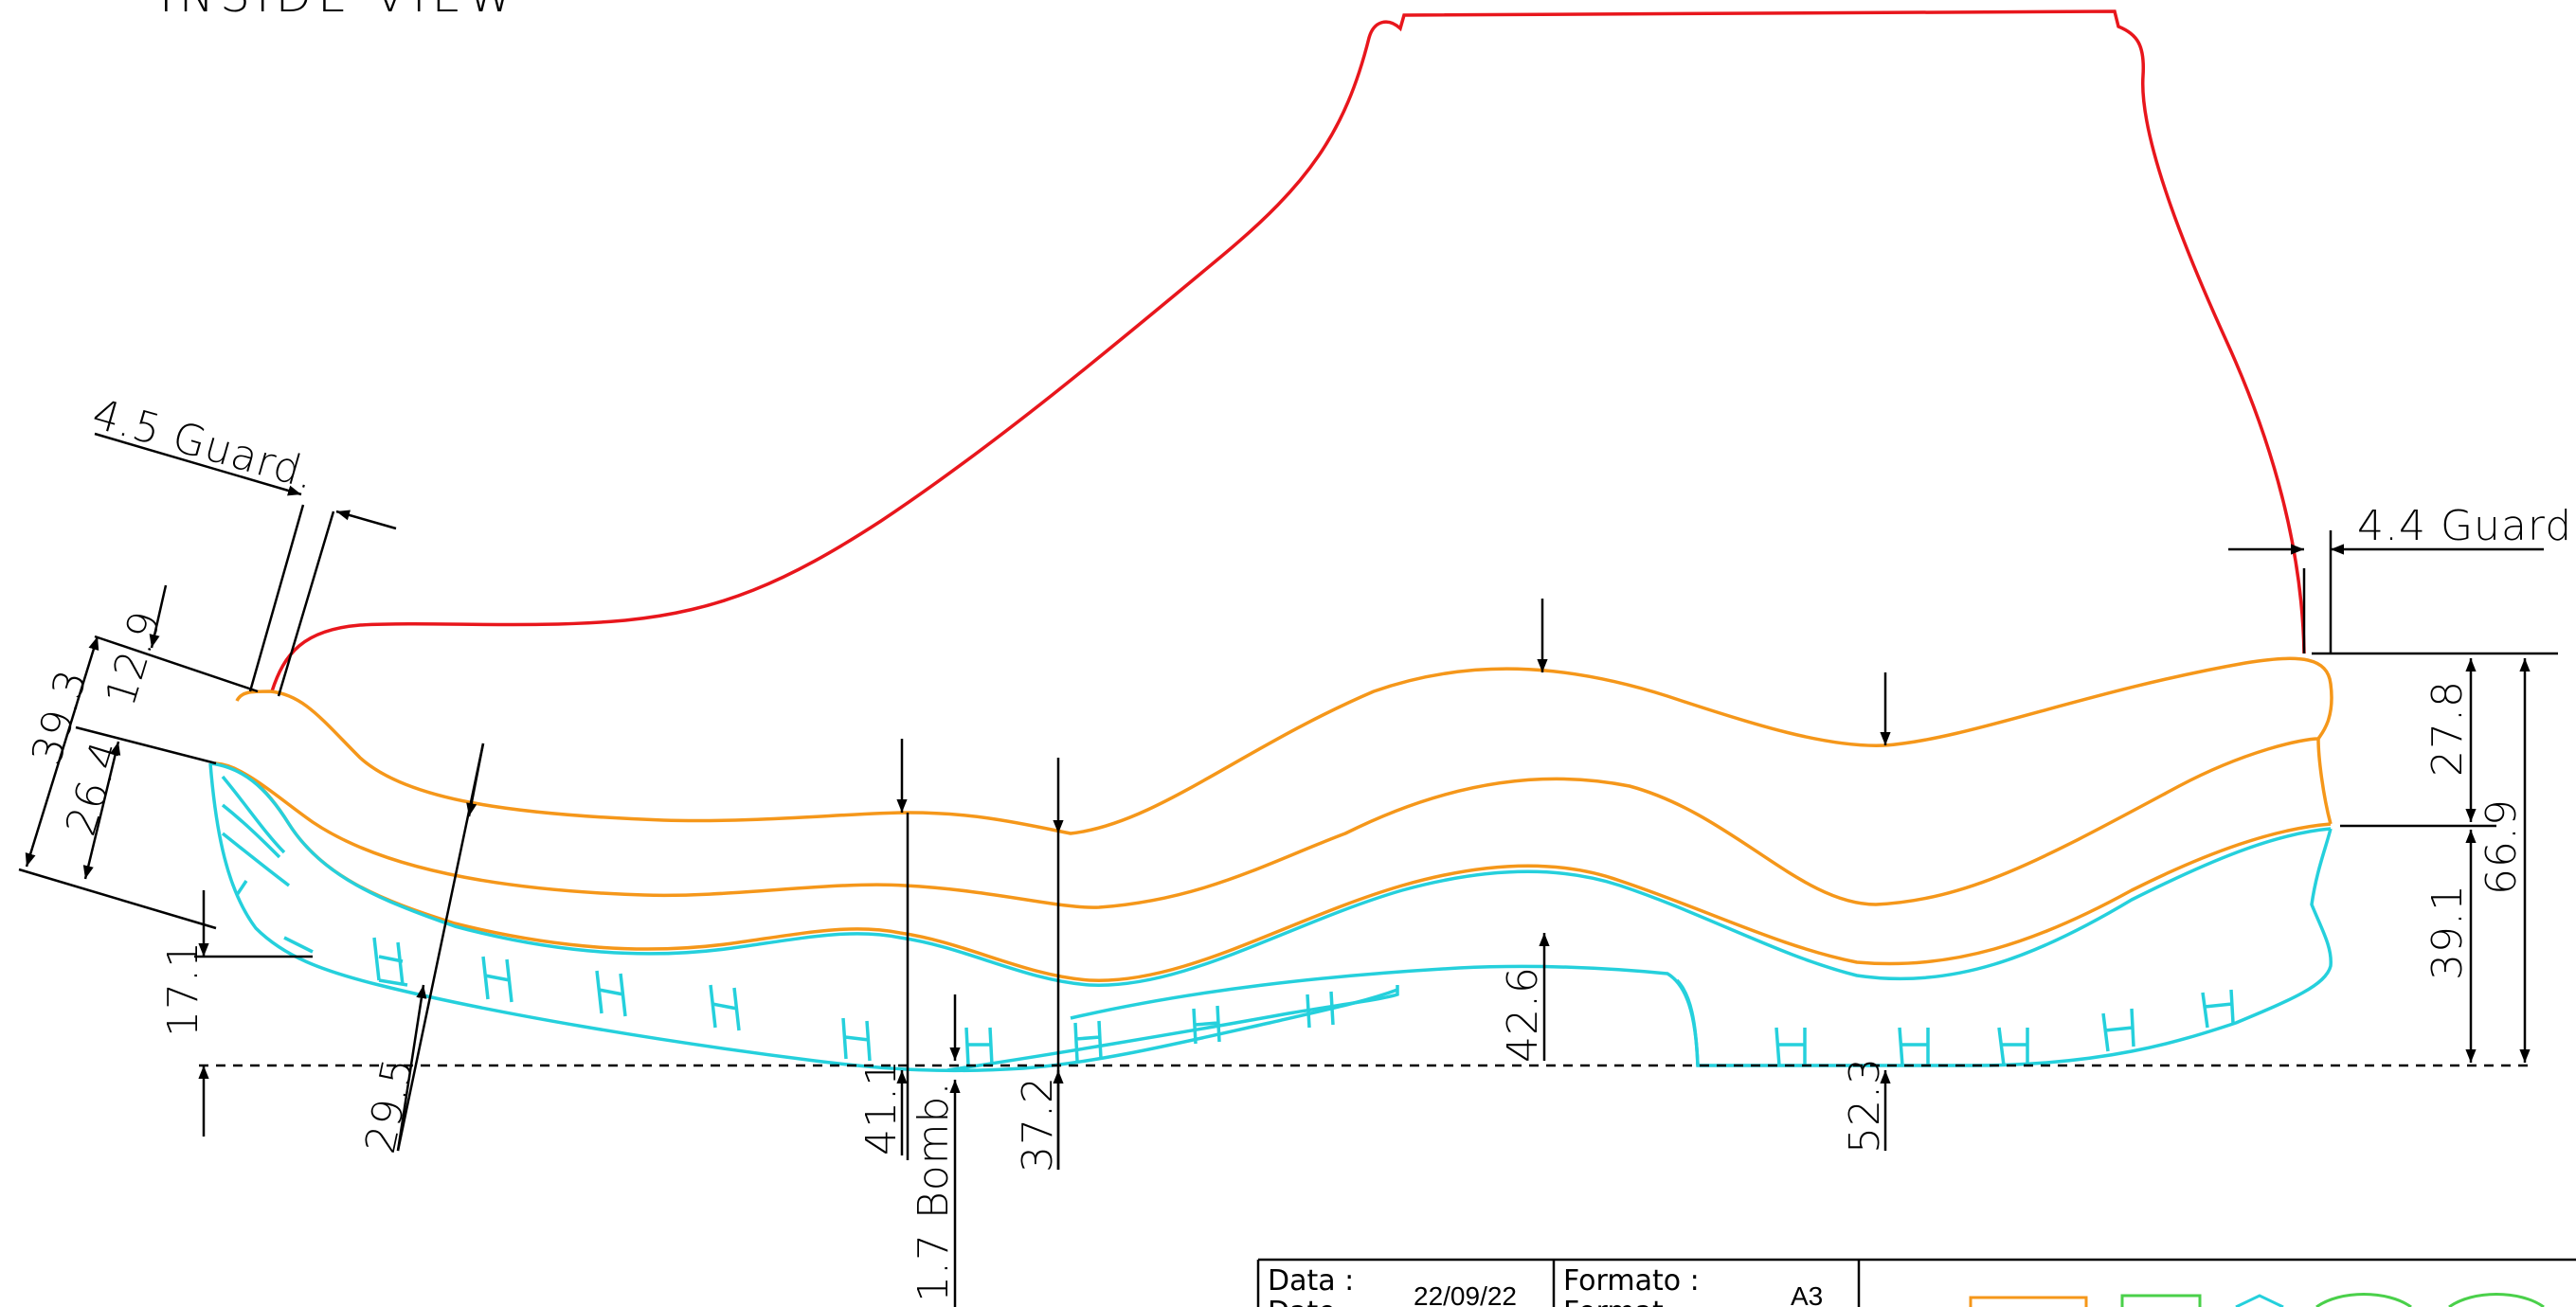  What do you see at coordinates (1039, 965) in the screenshot?
I see `waist-thickness-dimension: 37.2` at bounding box center [1039, 965].